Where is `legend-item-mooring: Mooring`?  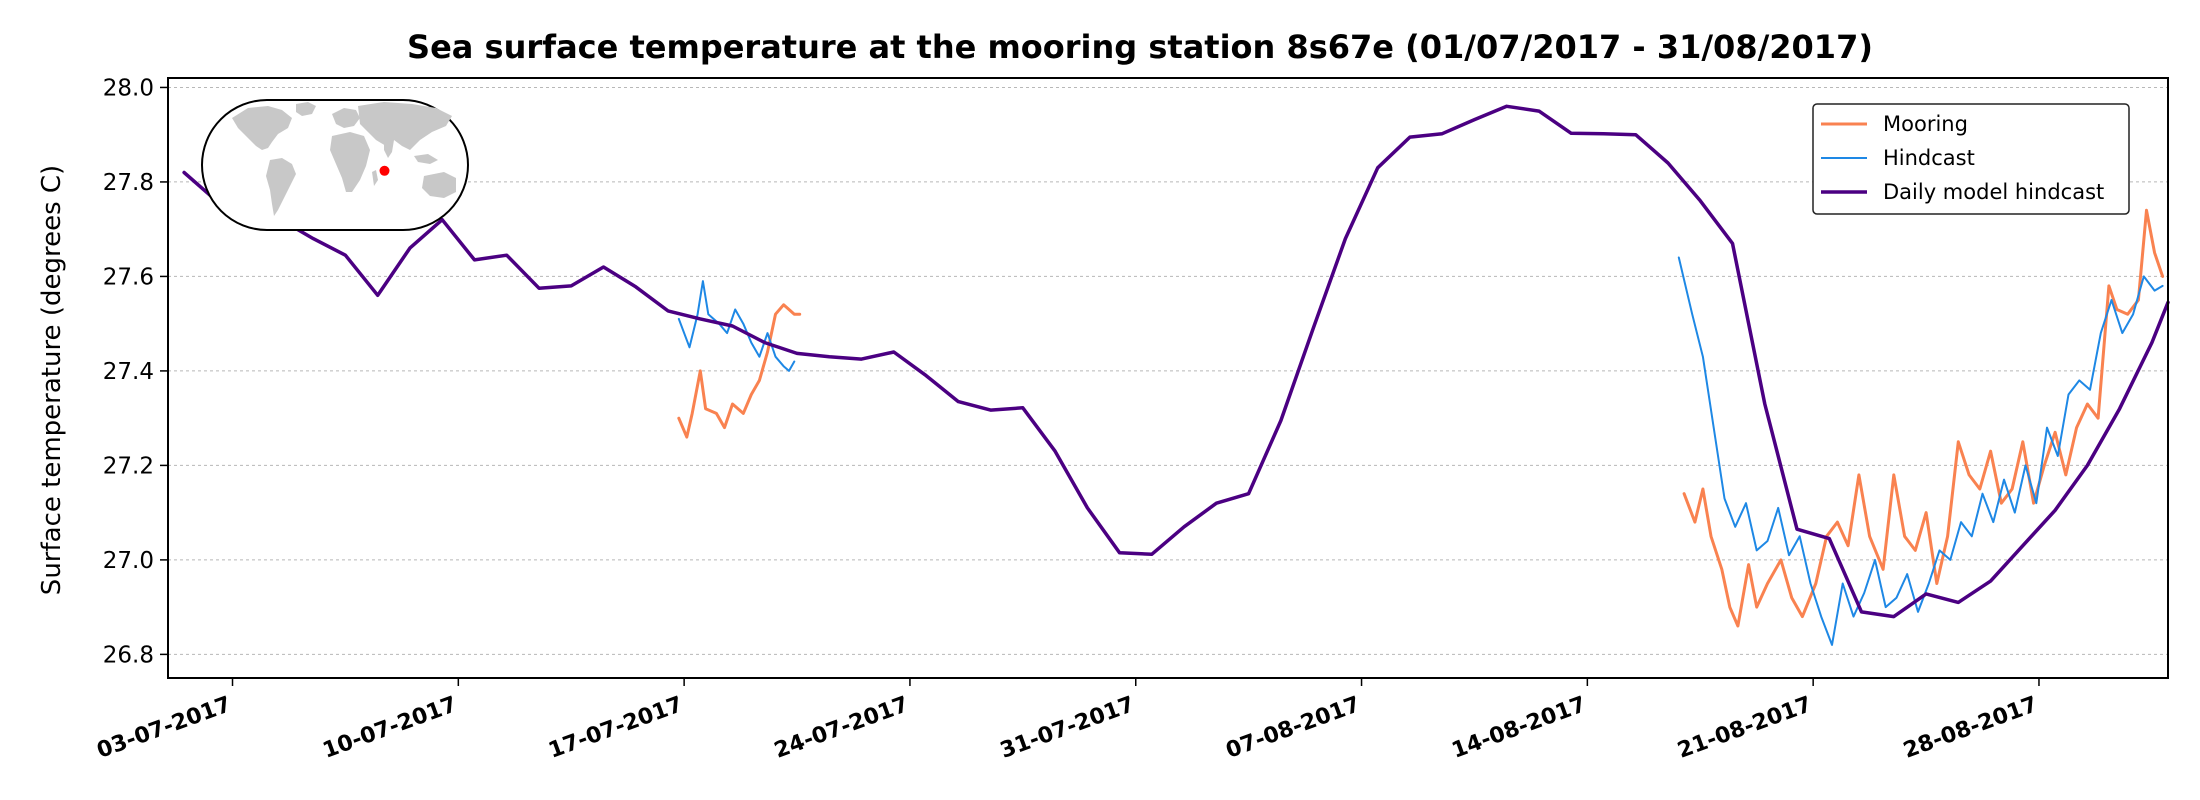 legend-item-mooring: Mooring is located at coordinates (1894, 124).